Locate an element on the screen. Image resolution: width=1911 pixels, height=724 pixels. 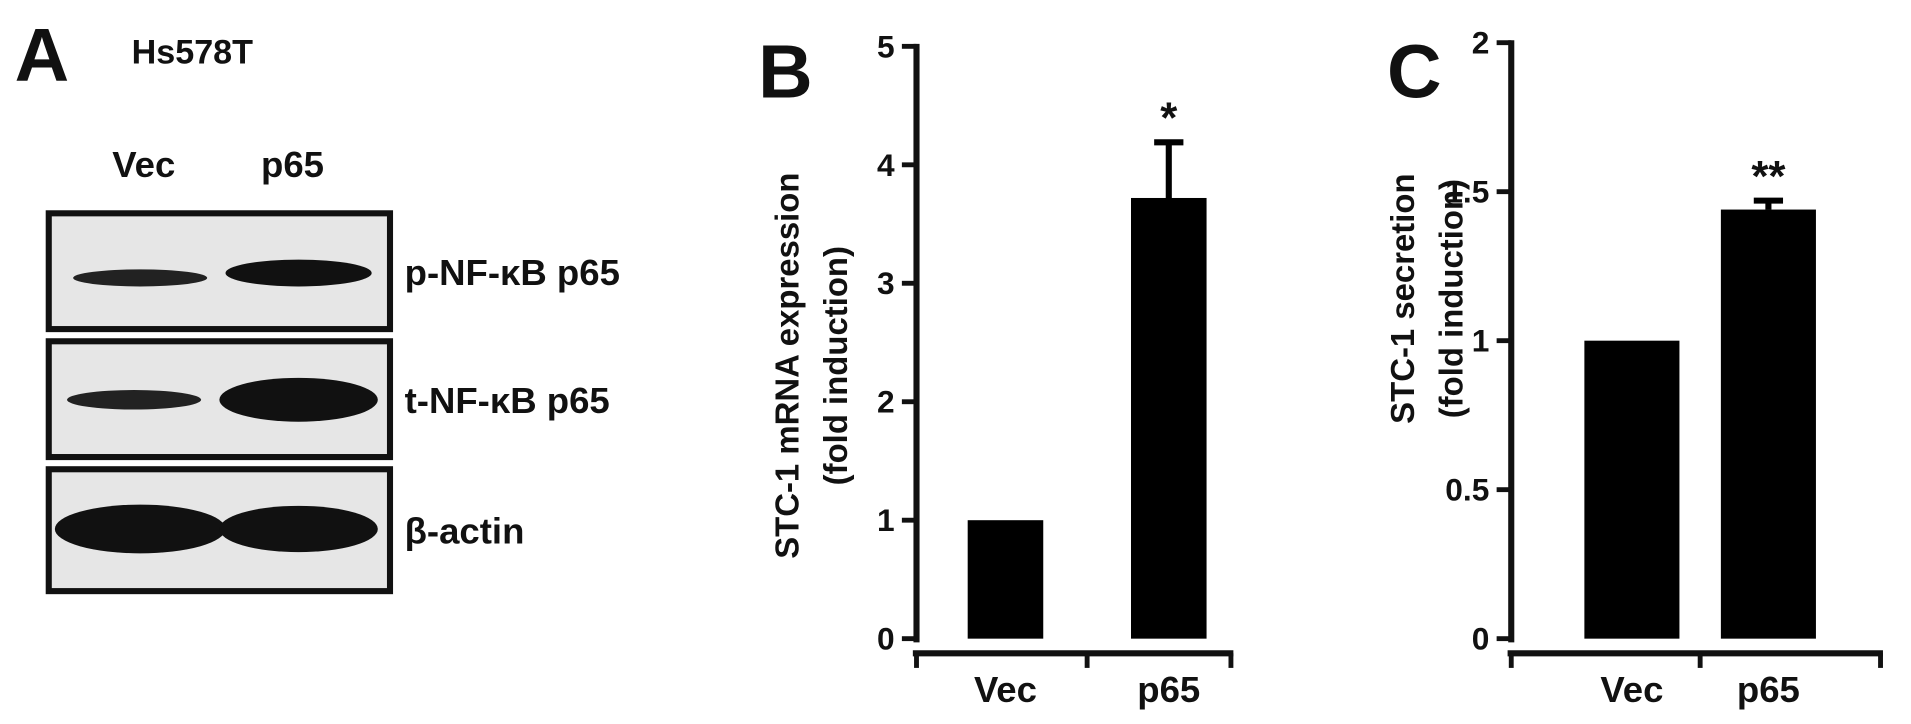
lane-label: Vec is located at coordinates (143, 164).